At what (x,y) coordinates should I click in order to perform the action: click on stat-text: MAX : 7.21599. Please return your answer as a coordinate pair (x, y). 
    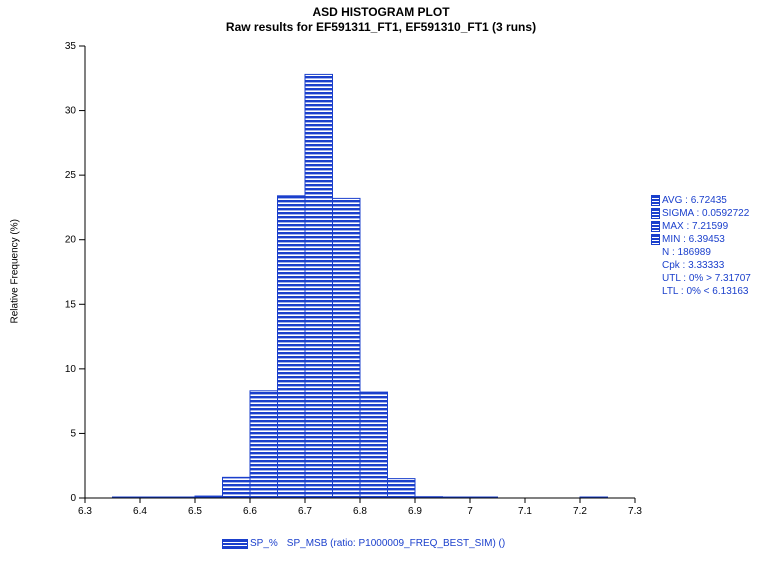
    Looking at the image, I should click on (695, 226).